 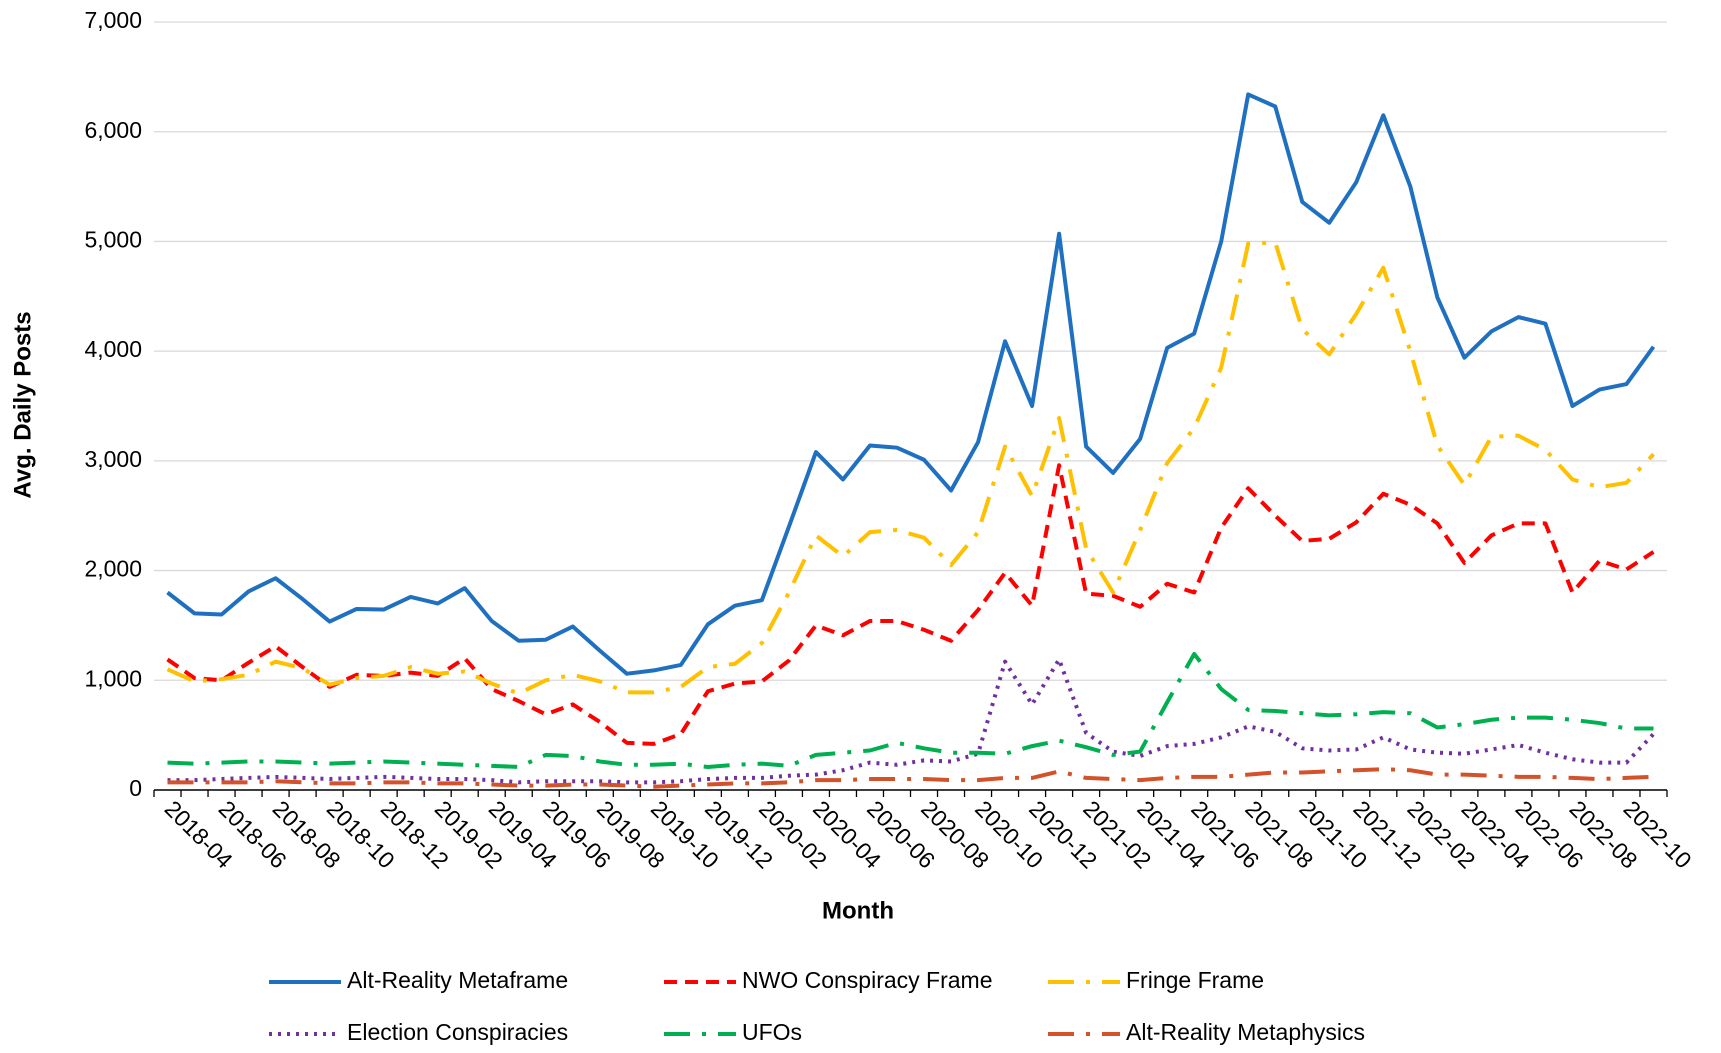 What do you see at coordinates (135, 788) in the screenshot?
I see `y-tick-label: 0` at bounding box center [135, 788].